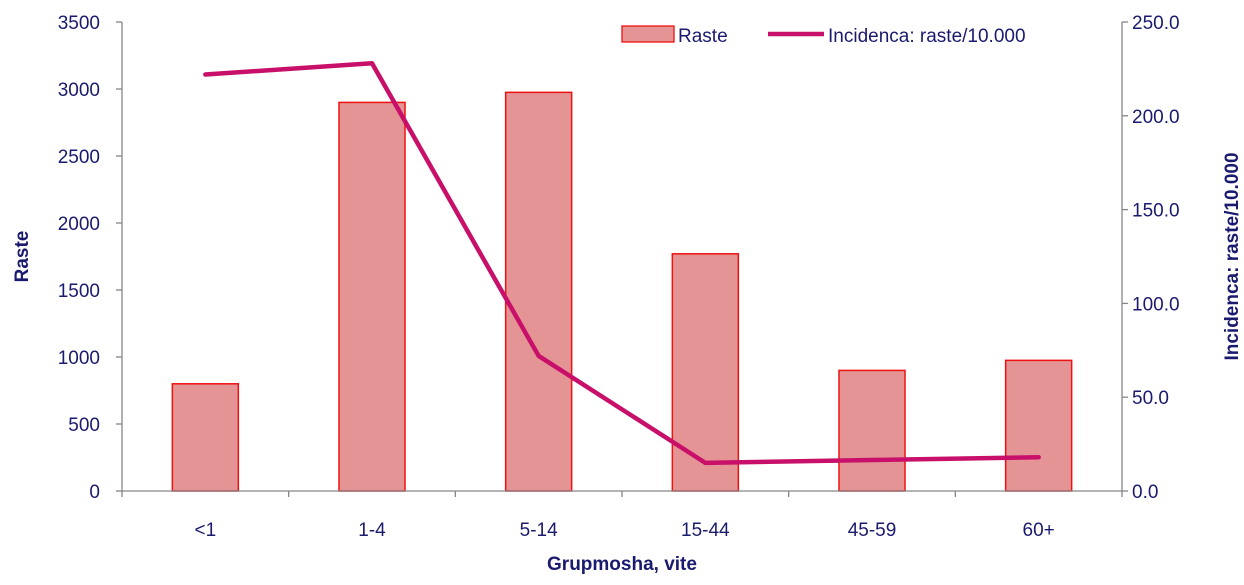  I want to click on legend-line-label: Incidenca: raste/10.000, so click(927, 36).